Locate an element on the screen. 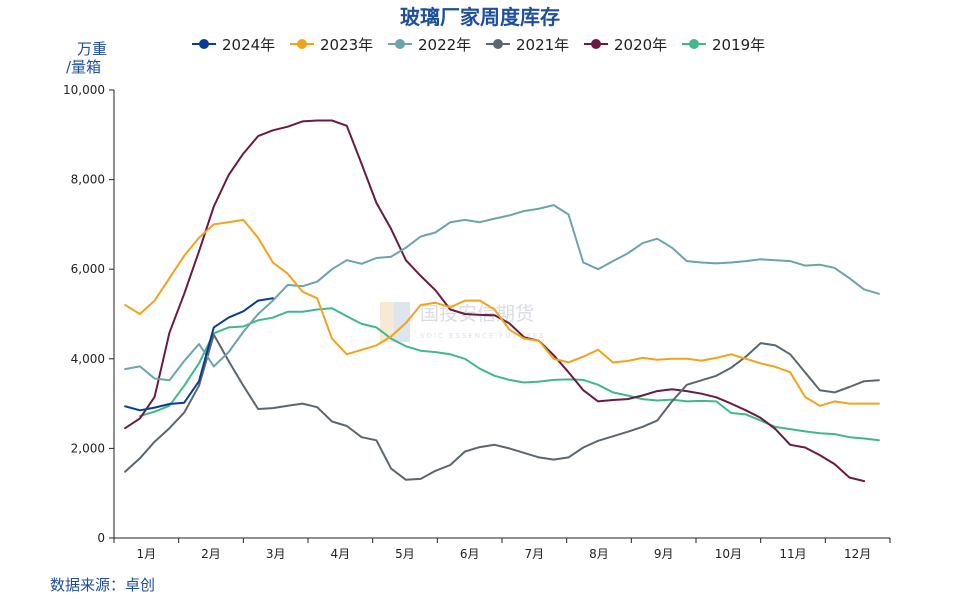 The image size is (960, 600). y-tick-label: 0 is located at coordinates (101, 538).